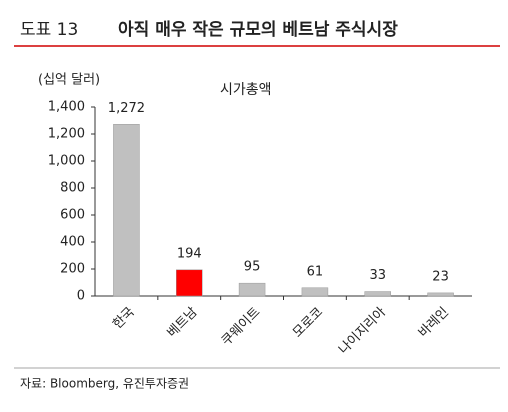 Image resolution: width=508 pixels, height=412 pixels. What do you see at coordinates (66, 107) in the screenshot?
I see `y-tick-label: 1,400` at bounding box center [66, 107].